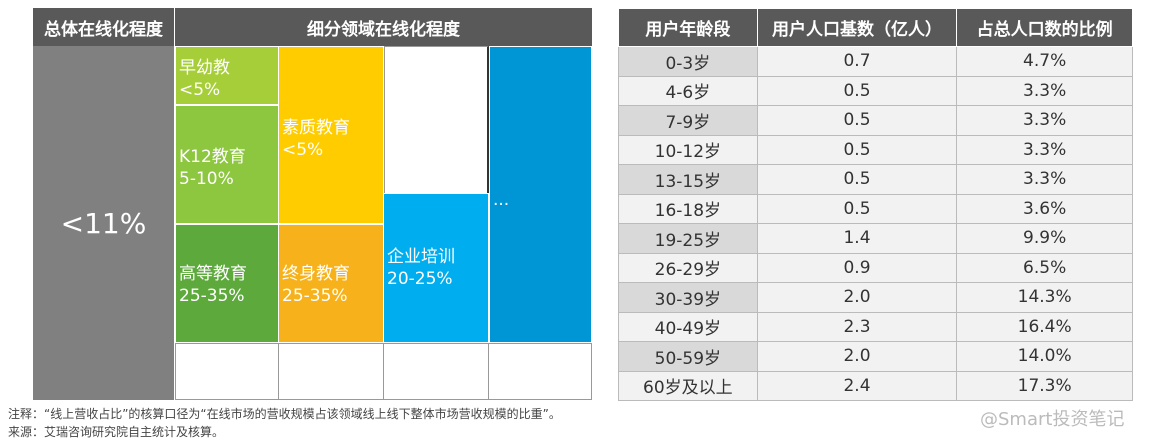  I want to click on row: 60岁及以上 2.4 17.3%, so click(875, 385).